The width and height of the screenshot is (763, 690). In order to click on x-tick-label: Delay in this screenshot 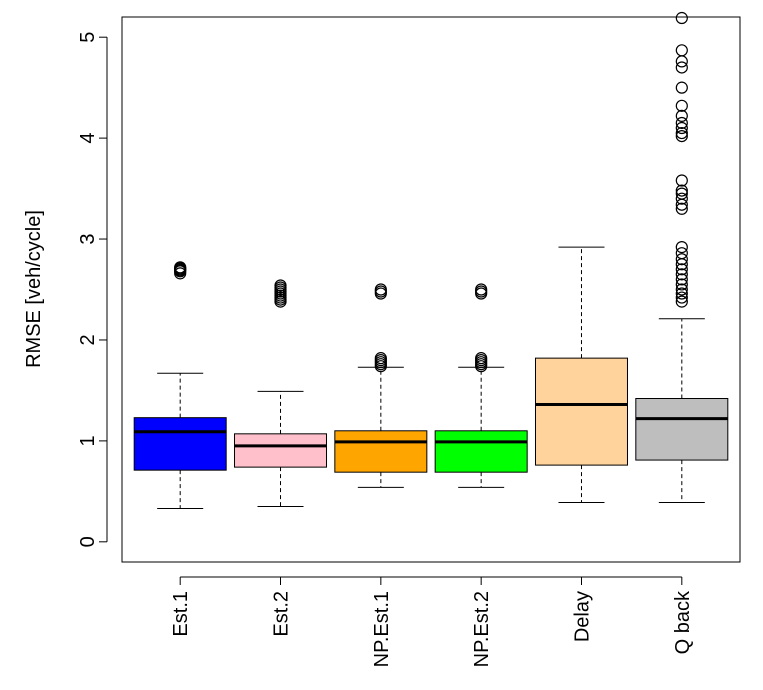, I will do `click(582, 616)`.